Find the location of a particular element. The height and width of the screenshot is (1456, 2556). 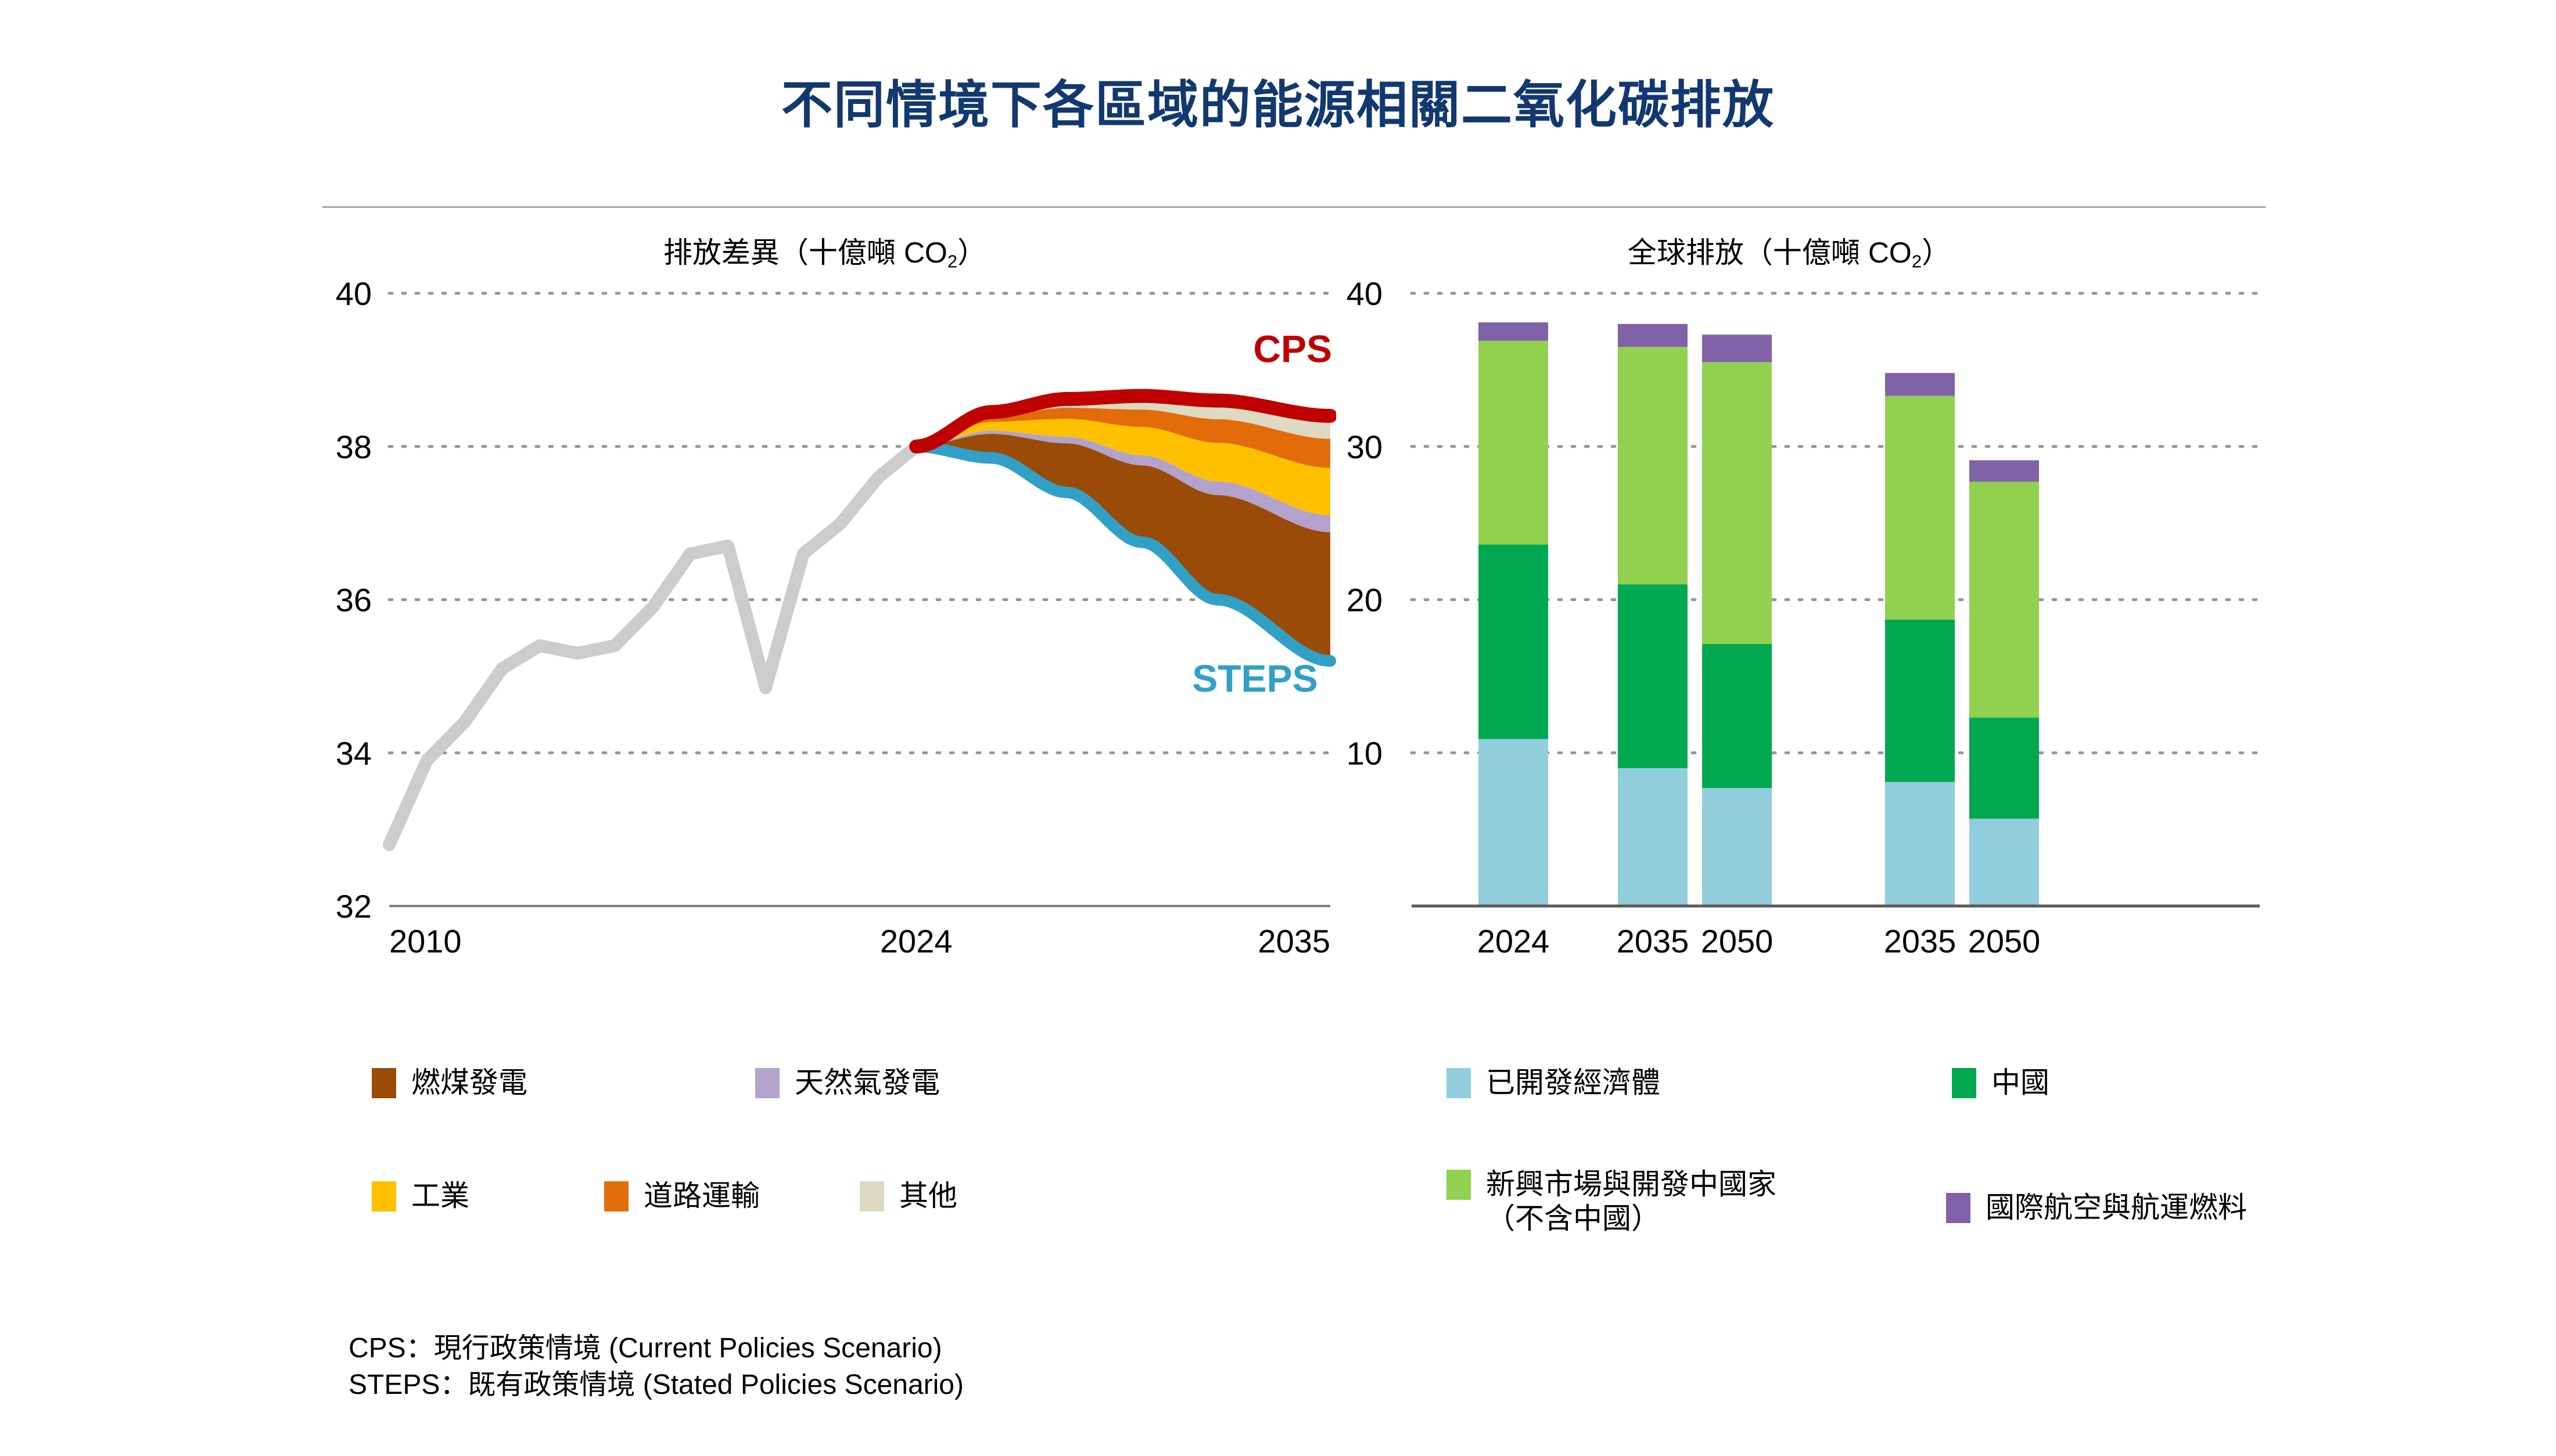

series-label-steps: STEPS is located at coordinates (1255, 679).